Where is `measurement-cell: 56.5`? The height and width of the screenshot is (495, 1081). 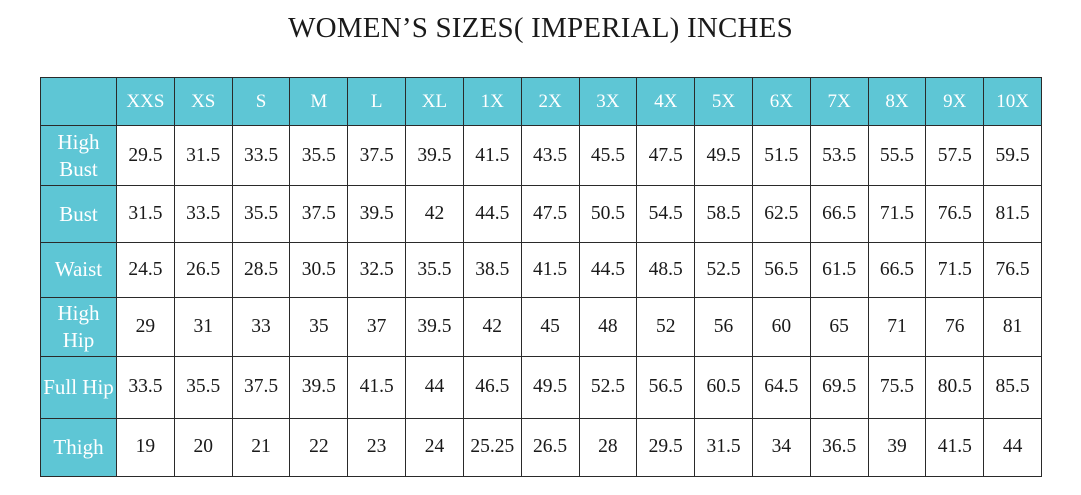 measurement-cell: 56.5 is located at coordinates (781, 269).